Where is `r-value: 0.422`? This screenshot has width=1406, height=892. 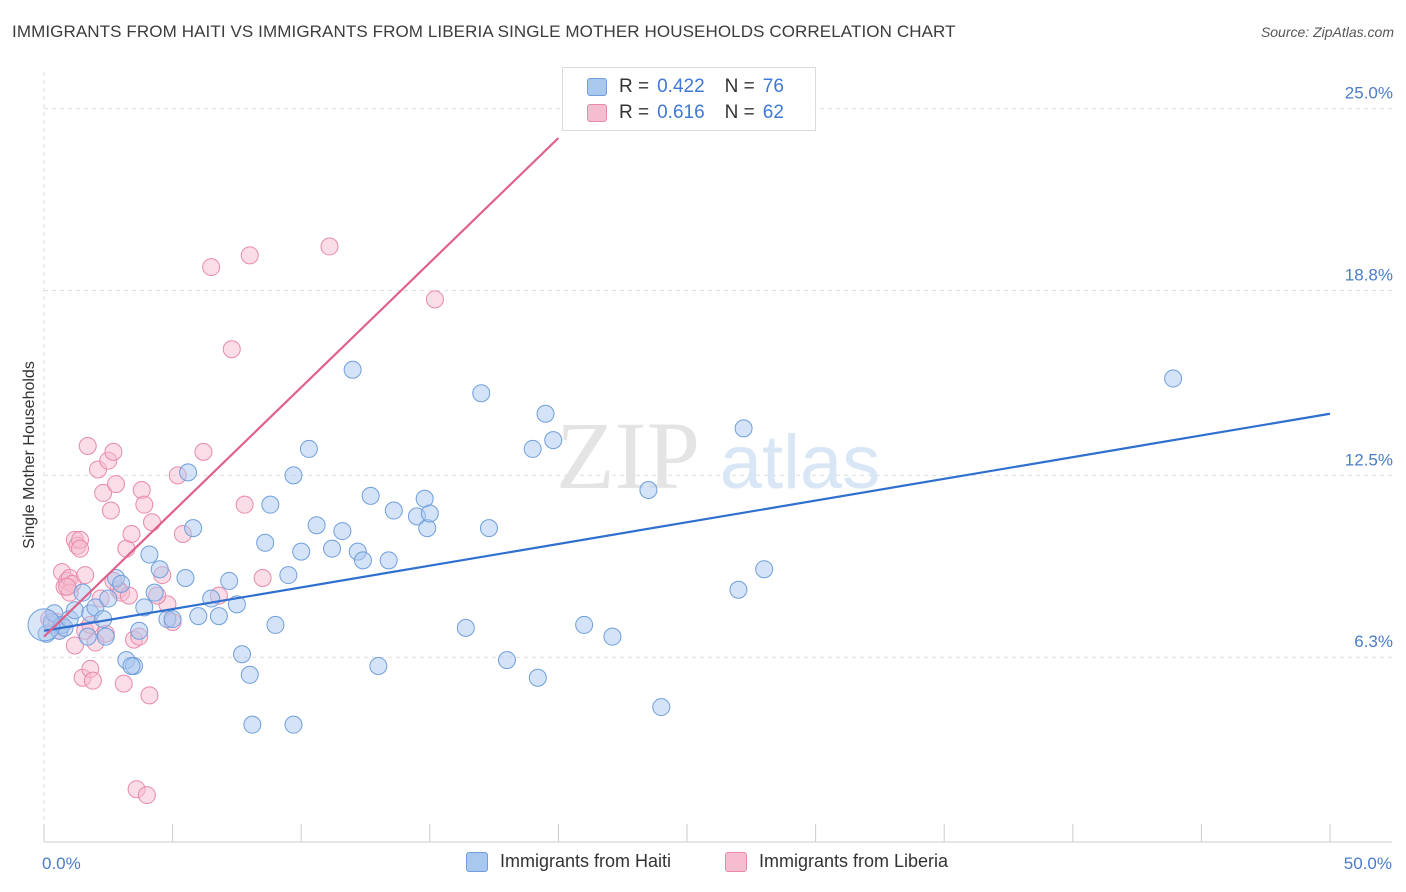
r-value: 0.422 is located at coordinates (681, 86).